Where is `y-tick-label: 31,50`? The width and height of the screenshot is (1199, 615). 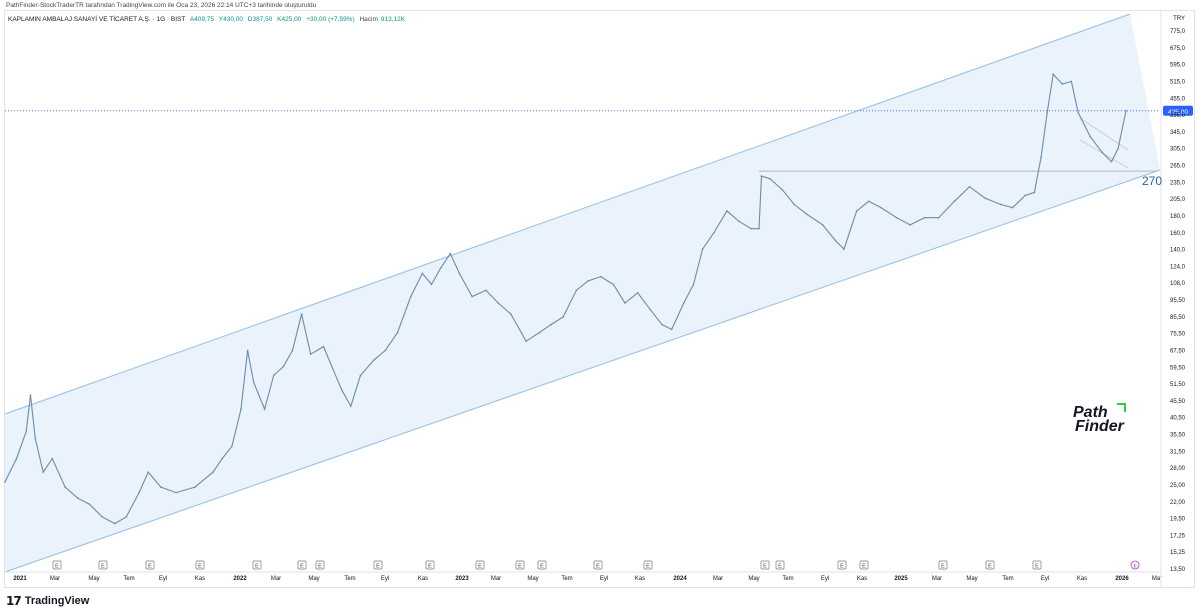
y-tick-label: 31,50 is located at coordinates (1178, 452).